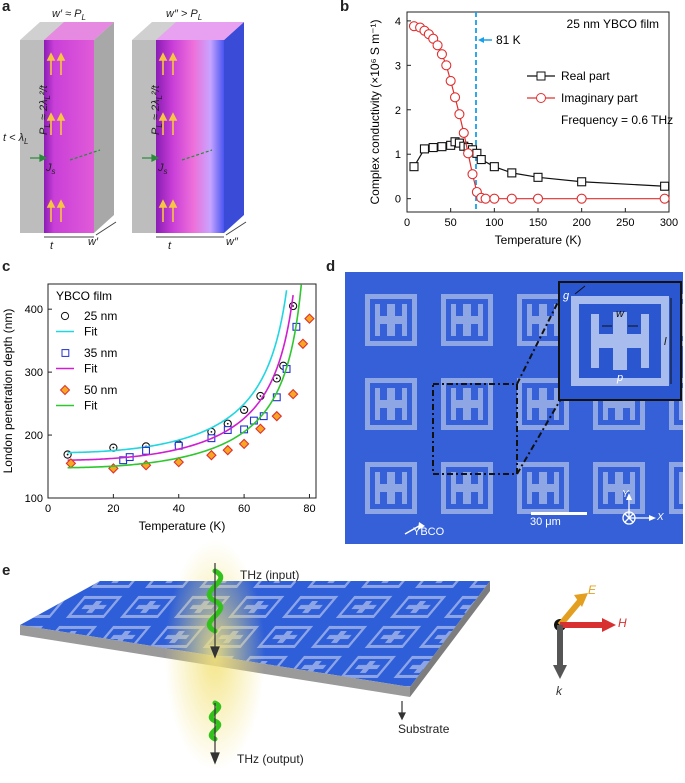 This screenshot has width=685, height=783. What do you see at coordinates (48, 509) in the screenshot?
I see `chart-c-xtick-label: 0` at bounding box center [48, 509].